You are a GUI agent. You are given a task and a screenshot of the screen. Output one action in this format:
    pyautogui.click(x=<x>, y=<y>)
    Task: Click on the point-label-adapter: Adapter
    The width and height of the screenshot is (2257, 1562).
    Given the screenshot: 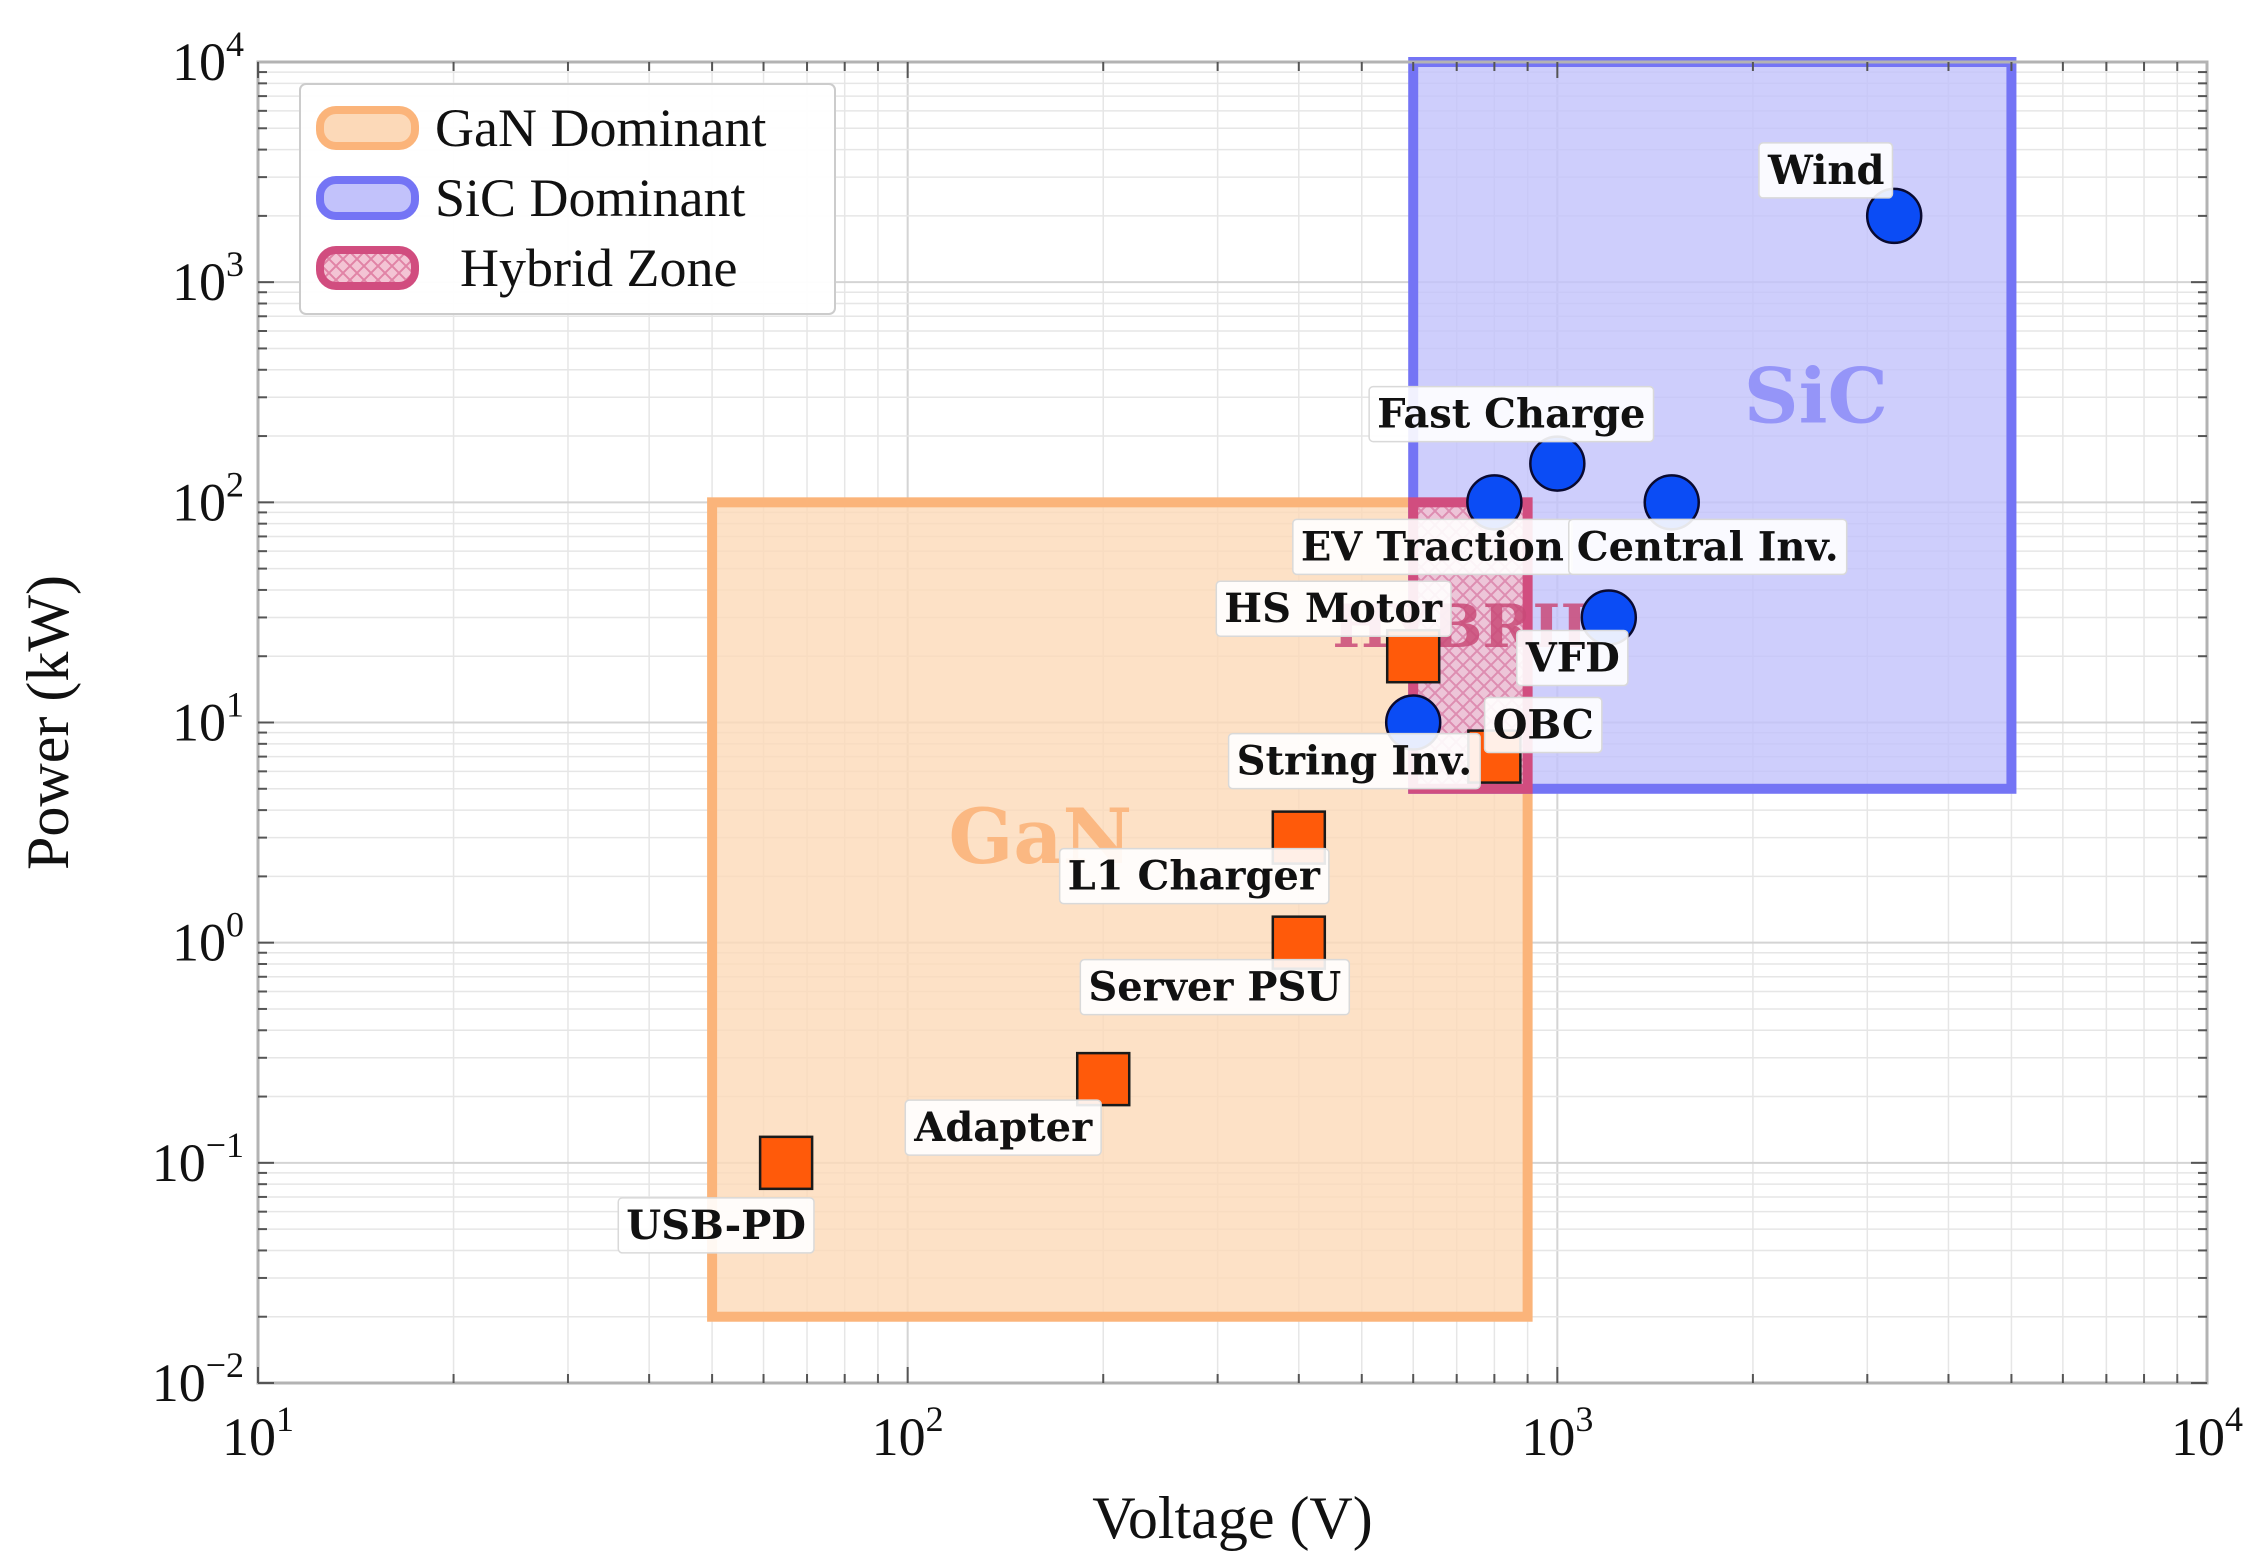 What is the action you would take?
    pyautogui.click(x=1003, y=1127)
    